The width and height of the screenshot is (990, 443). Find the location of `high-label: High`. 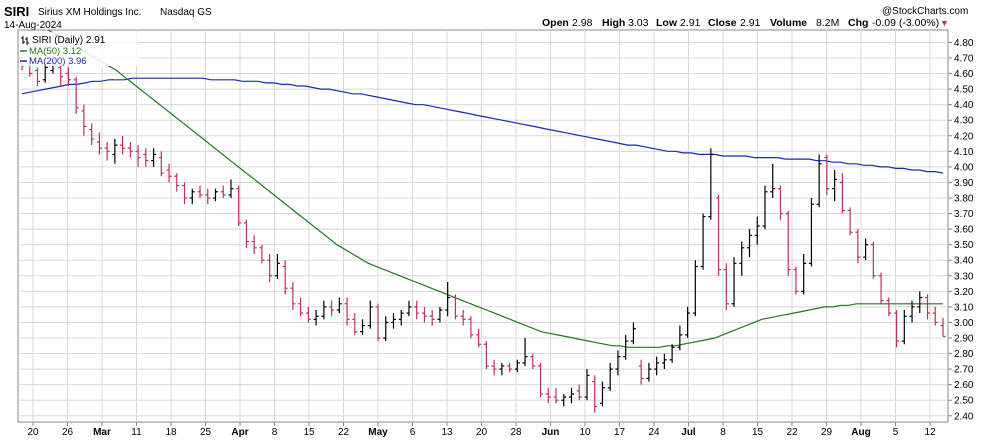

high-label: High is located at coordinates (613, 23).